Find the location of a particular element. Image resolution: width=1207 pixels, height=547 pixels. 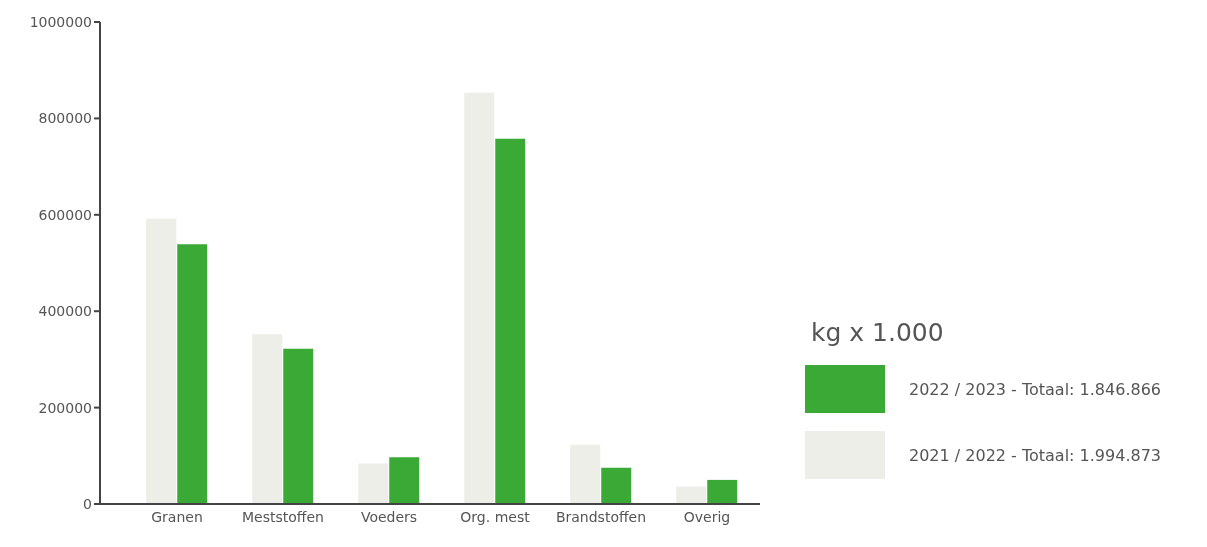

x-tick-label: Overig is located at coordinates (707, 516).